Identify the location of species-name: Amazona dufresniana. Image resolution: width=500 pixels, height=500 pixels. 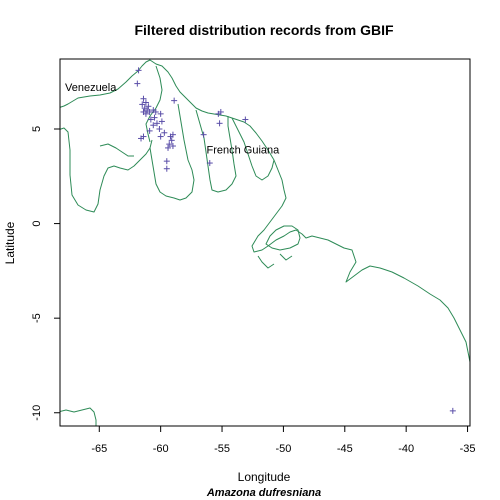
(263, 493).